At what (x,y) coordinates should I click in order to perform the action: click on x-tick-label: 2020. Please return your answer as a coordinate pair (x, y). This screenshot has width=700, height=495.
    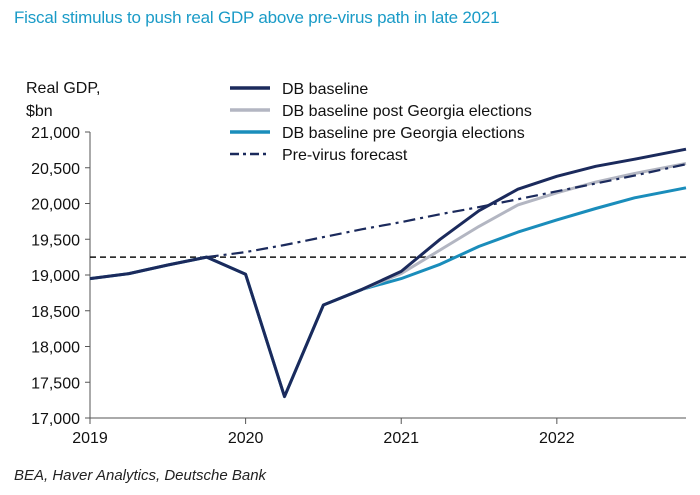
    Looking at the image, I should click on (246, 438).